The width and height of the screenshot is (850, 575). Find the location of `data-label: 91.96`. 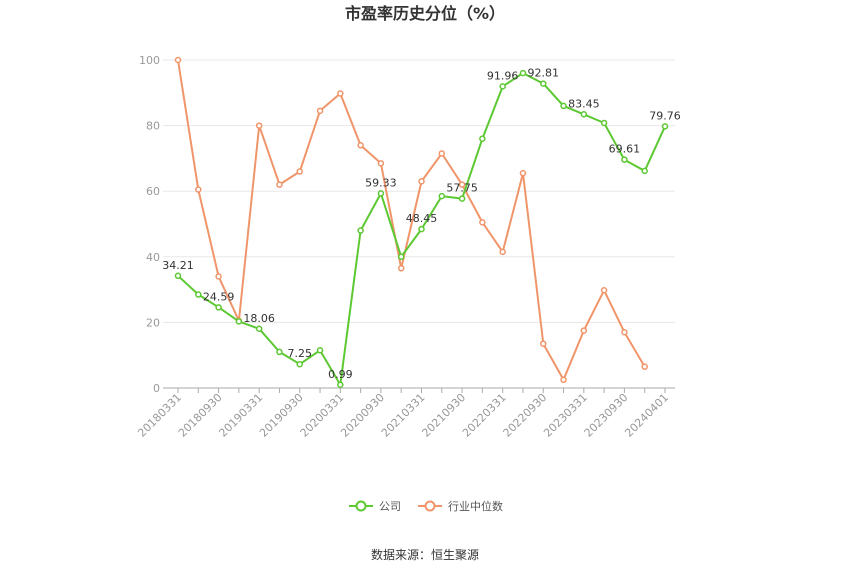

data-label: 91.96 is located at coordinates (503, 75).